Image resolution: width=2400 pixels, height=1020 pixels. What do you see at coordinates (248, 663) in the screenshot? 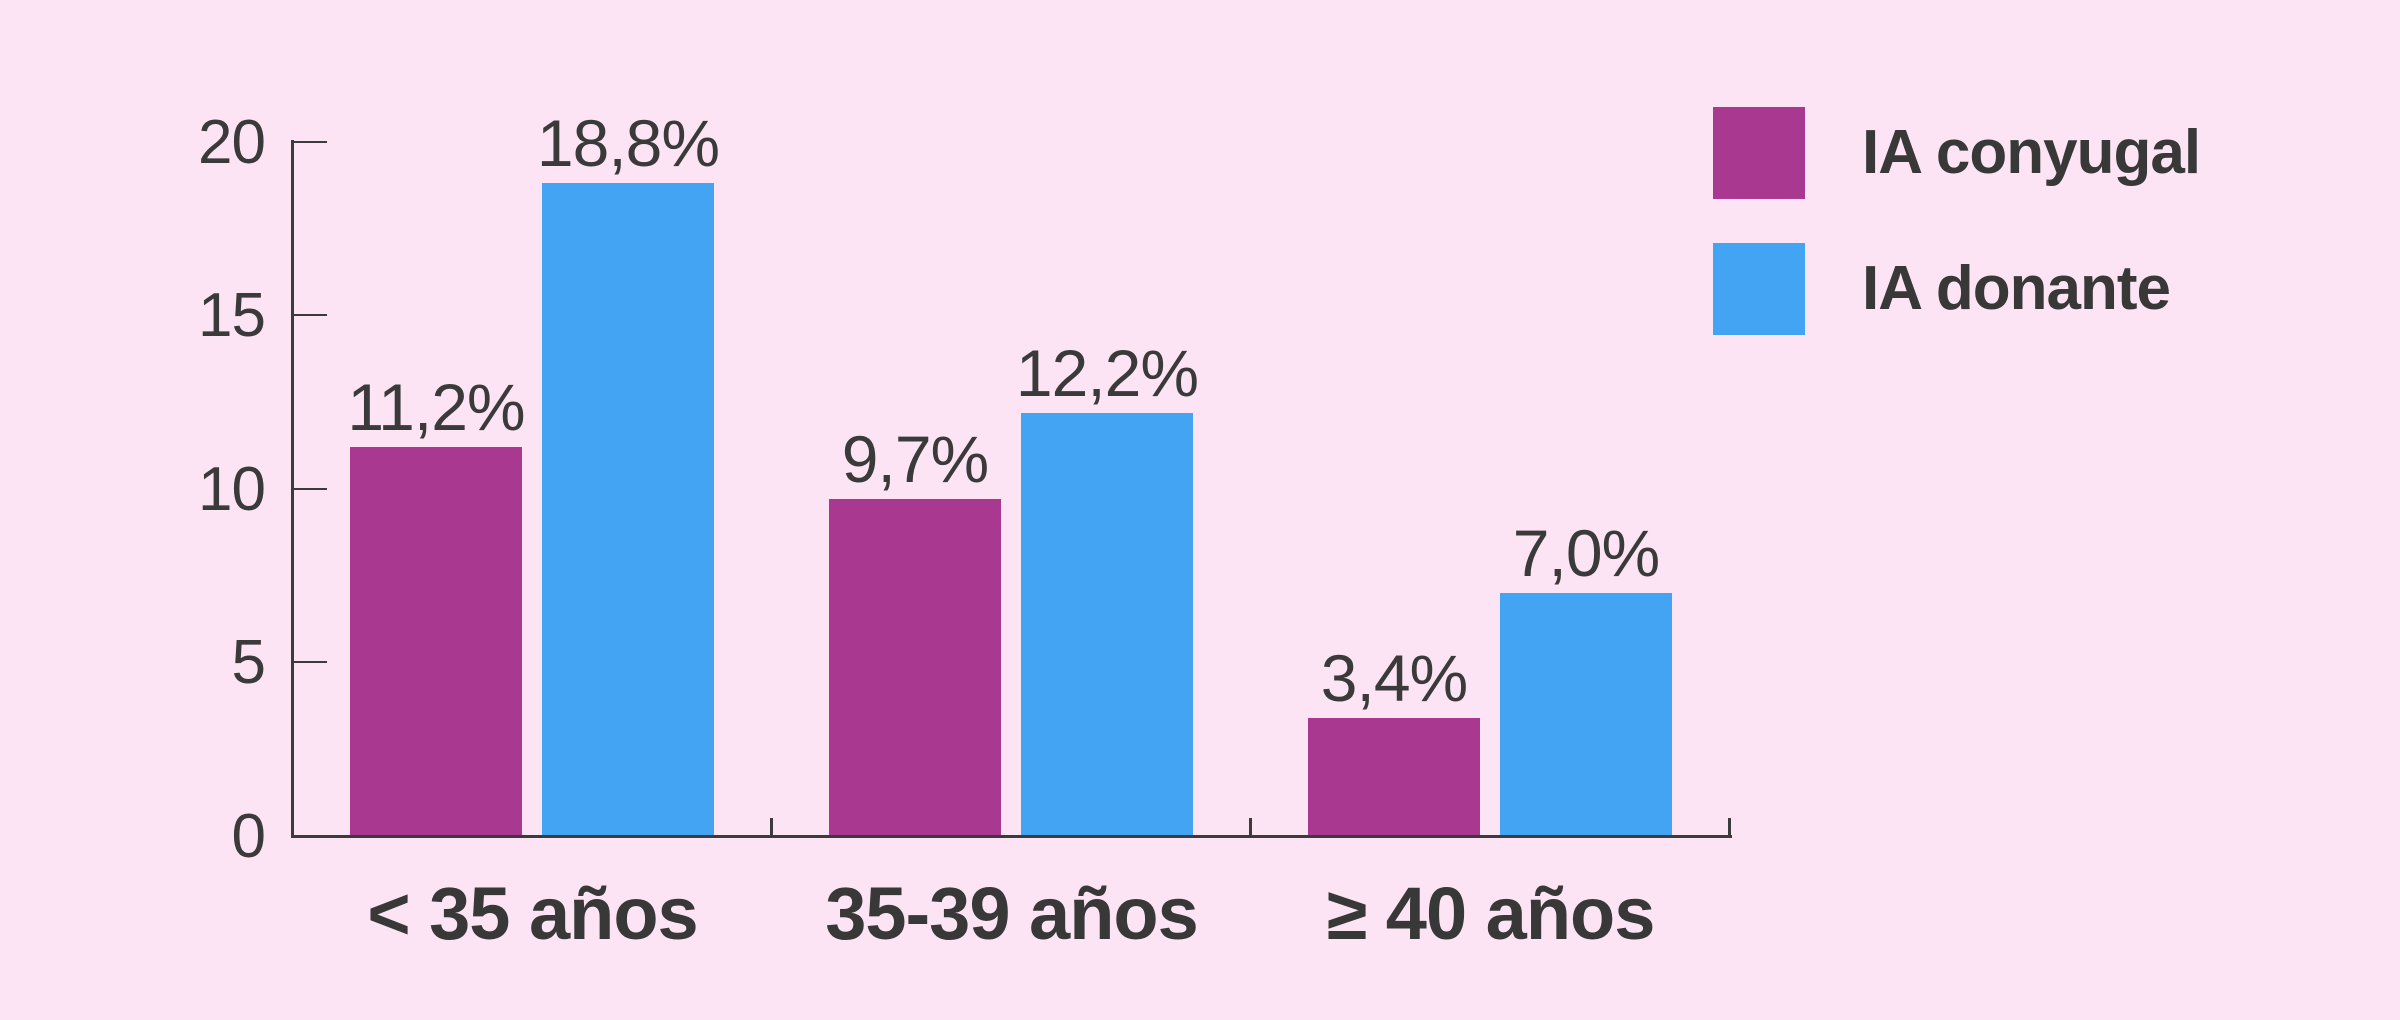
I see `y-axis-tick-label: 5` at bounding box center [248, 663].